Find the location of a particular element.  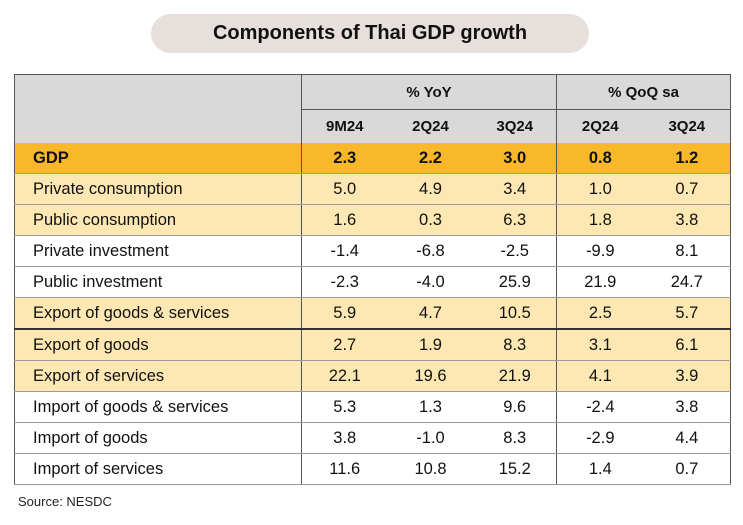

cell-value: 10.8 is located at coordinates (430, 469).